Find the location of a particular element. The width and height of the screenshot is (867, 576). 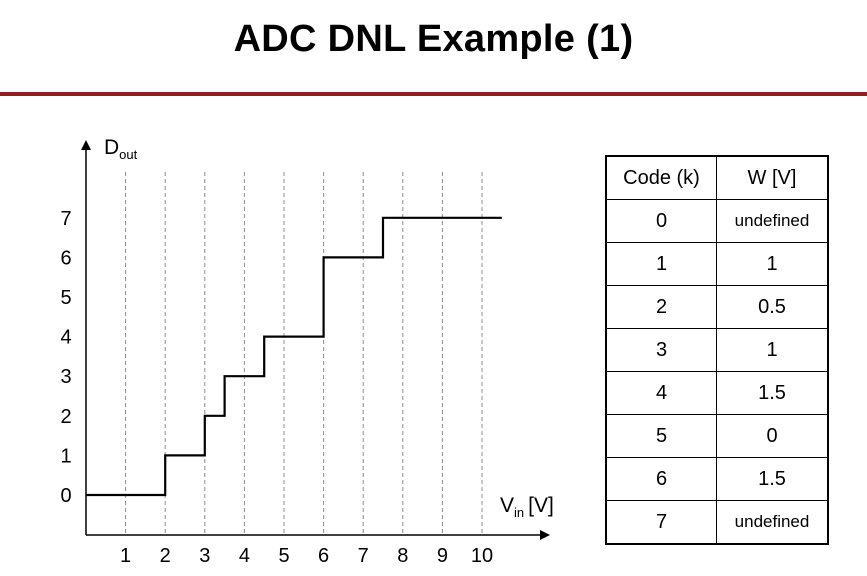

y-tick-label: 0 is located at coordinates (65, 496).